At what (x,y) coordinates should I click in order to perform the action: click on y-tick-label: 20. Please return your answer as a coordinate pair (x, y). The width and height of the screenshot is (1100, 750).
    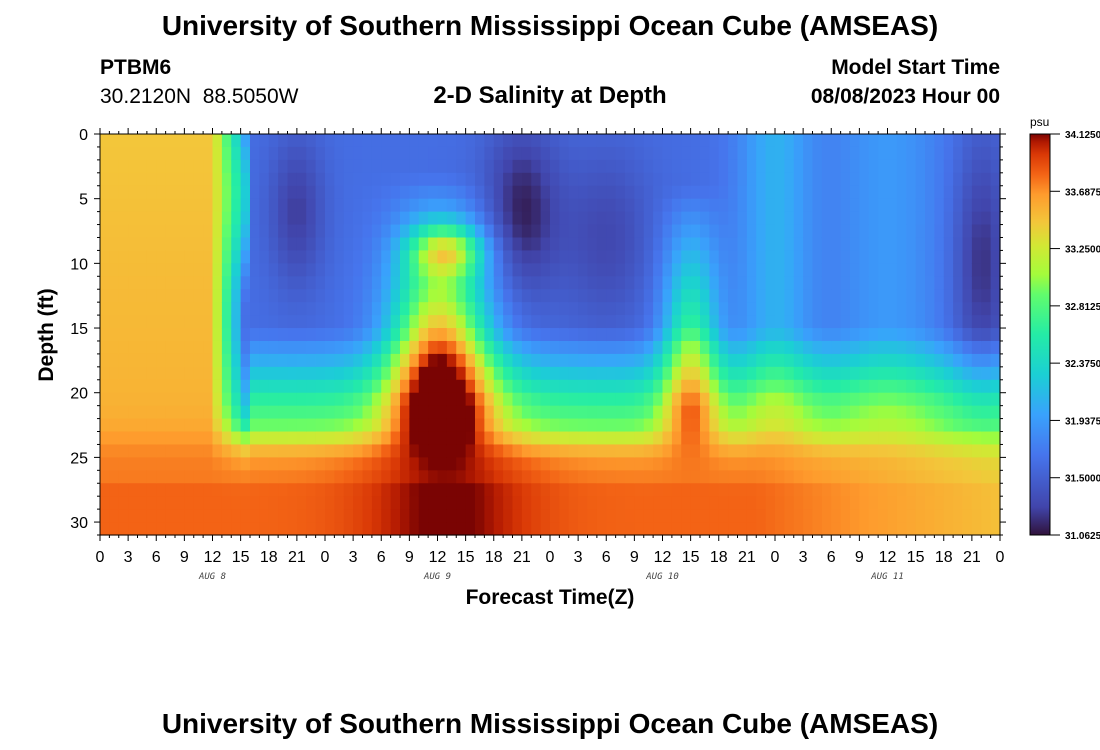
    Looking at the image, I should click on (79, 394).